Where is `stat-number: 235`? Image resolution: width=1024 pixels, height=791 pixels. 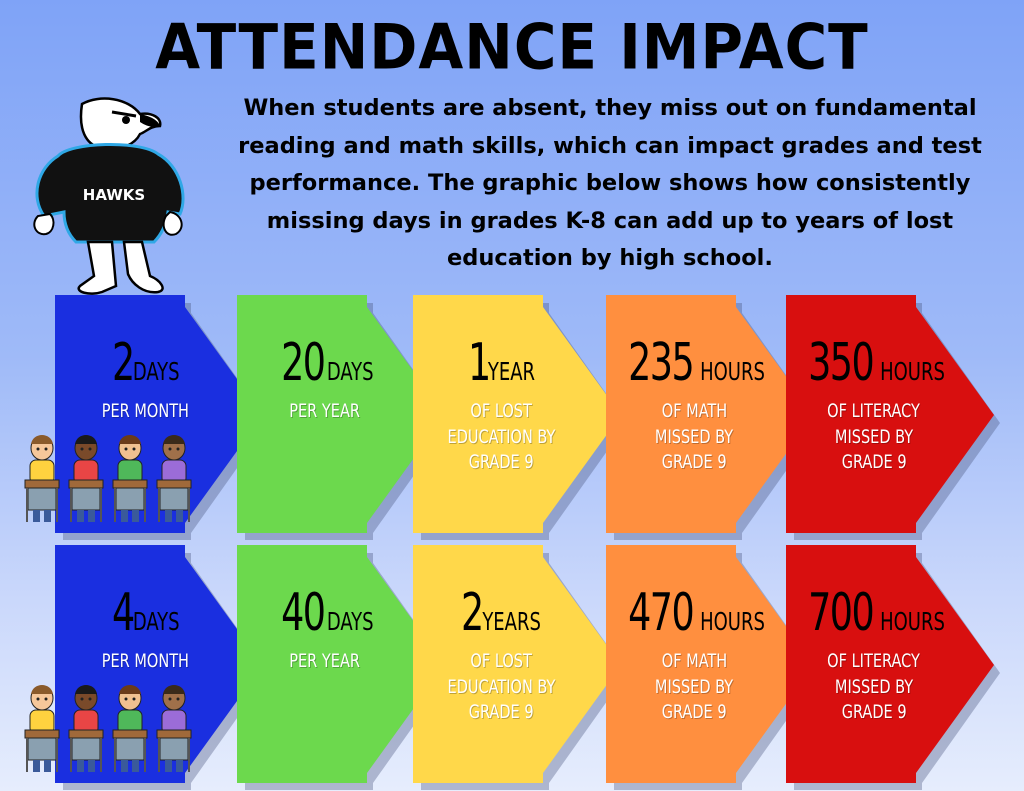 stat-number: 235 is located at coordinates (661, 363).